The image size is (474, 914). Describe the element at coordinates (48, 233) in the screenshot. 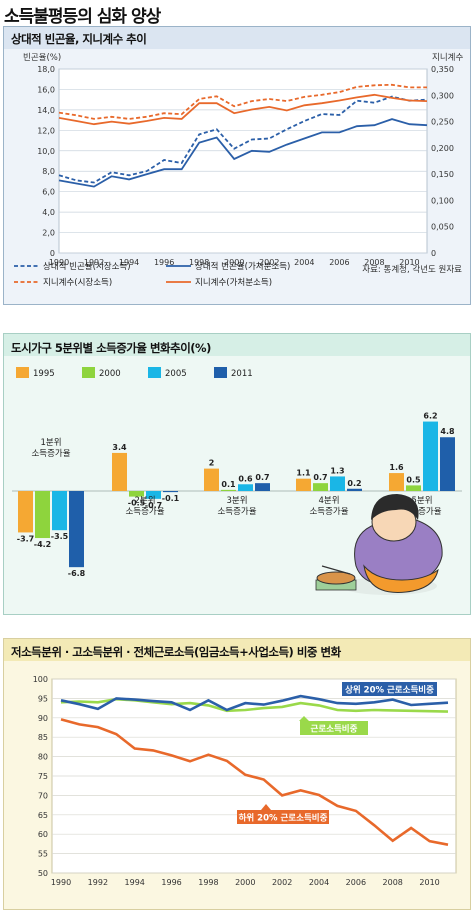

I see `y-tick-label: 2,0` at that location.